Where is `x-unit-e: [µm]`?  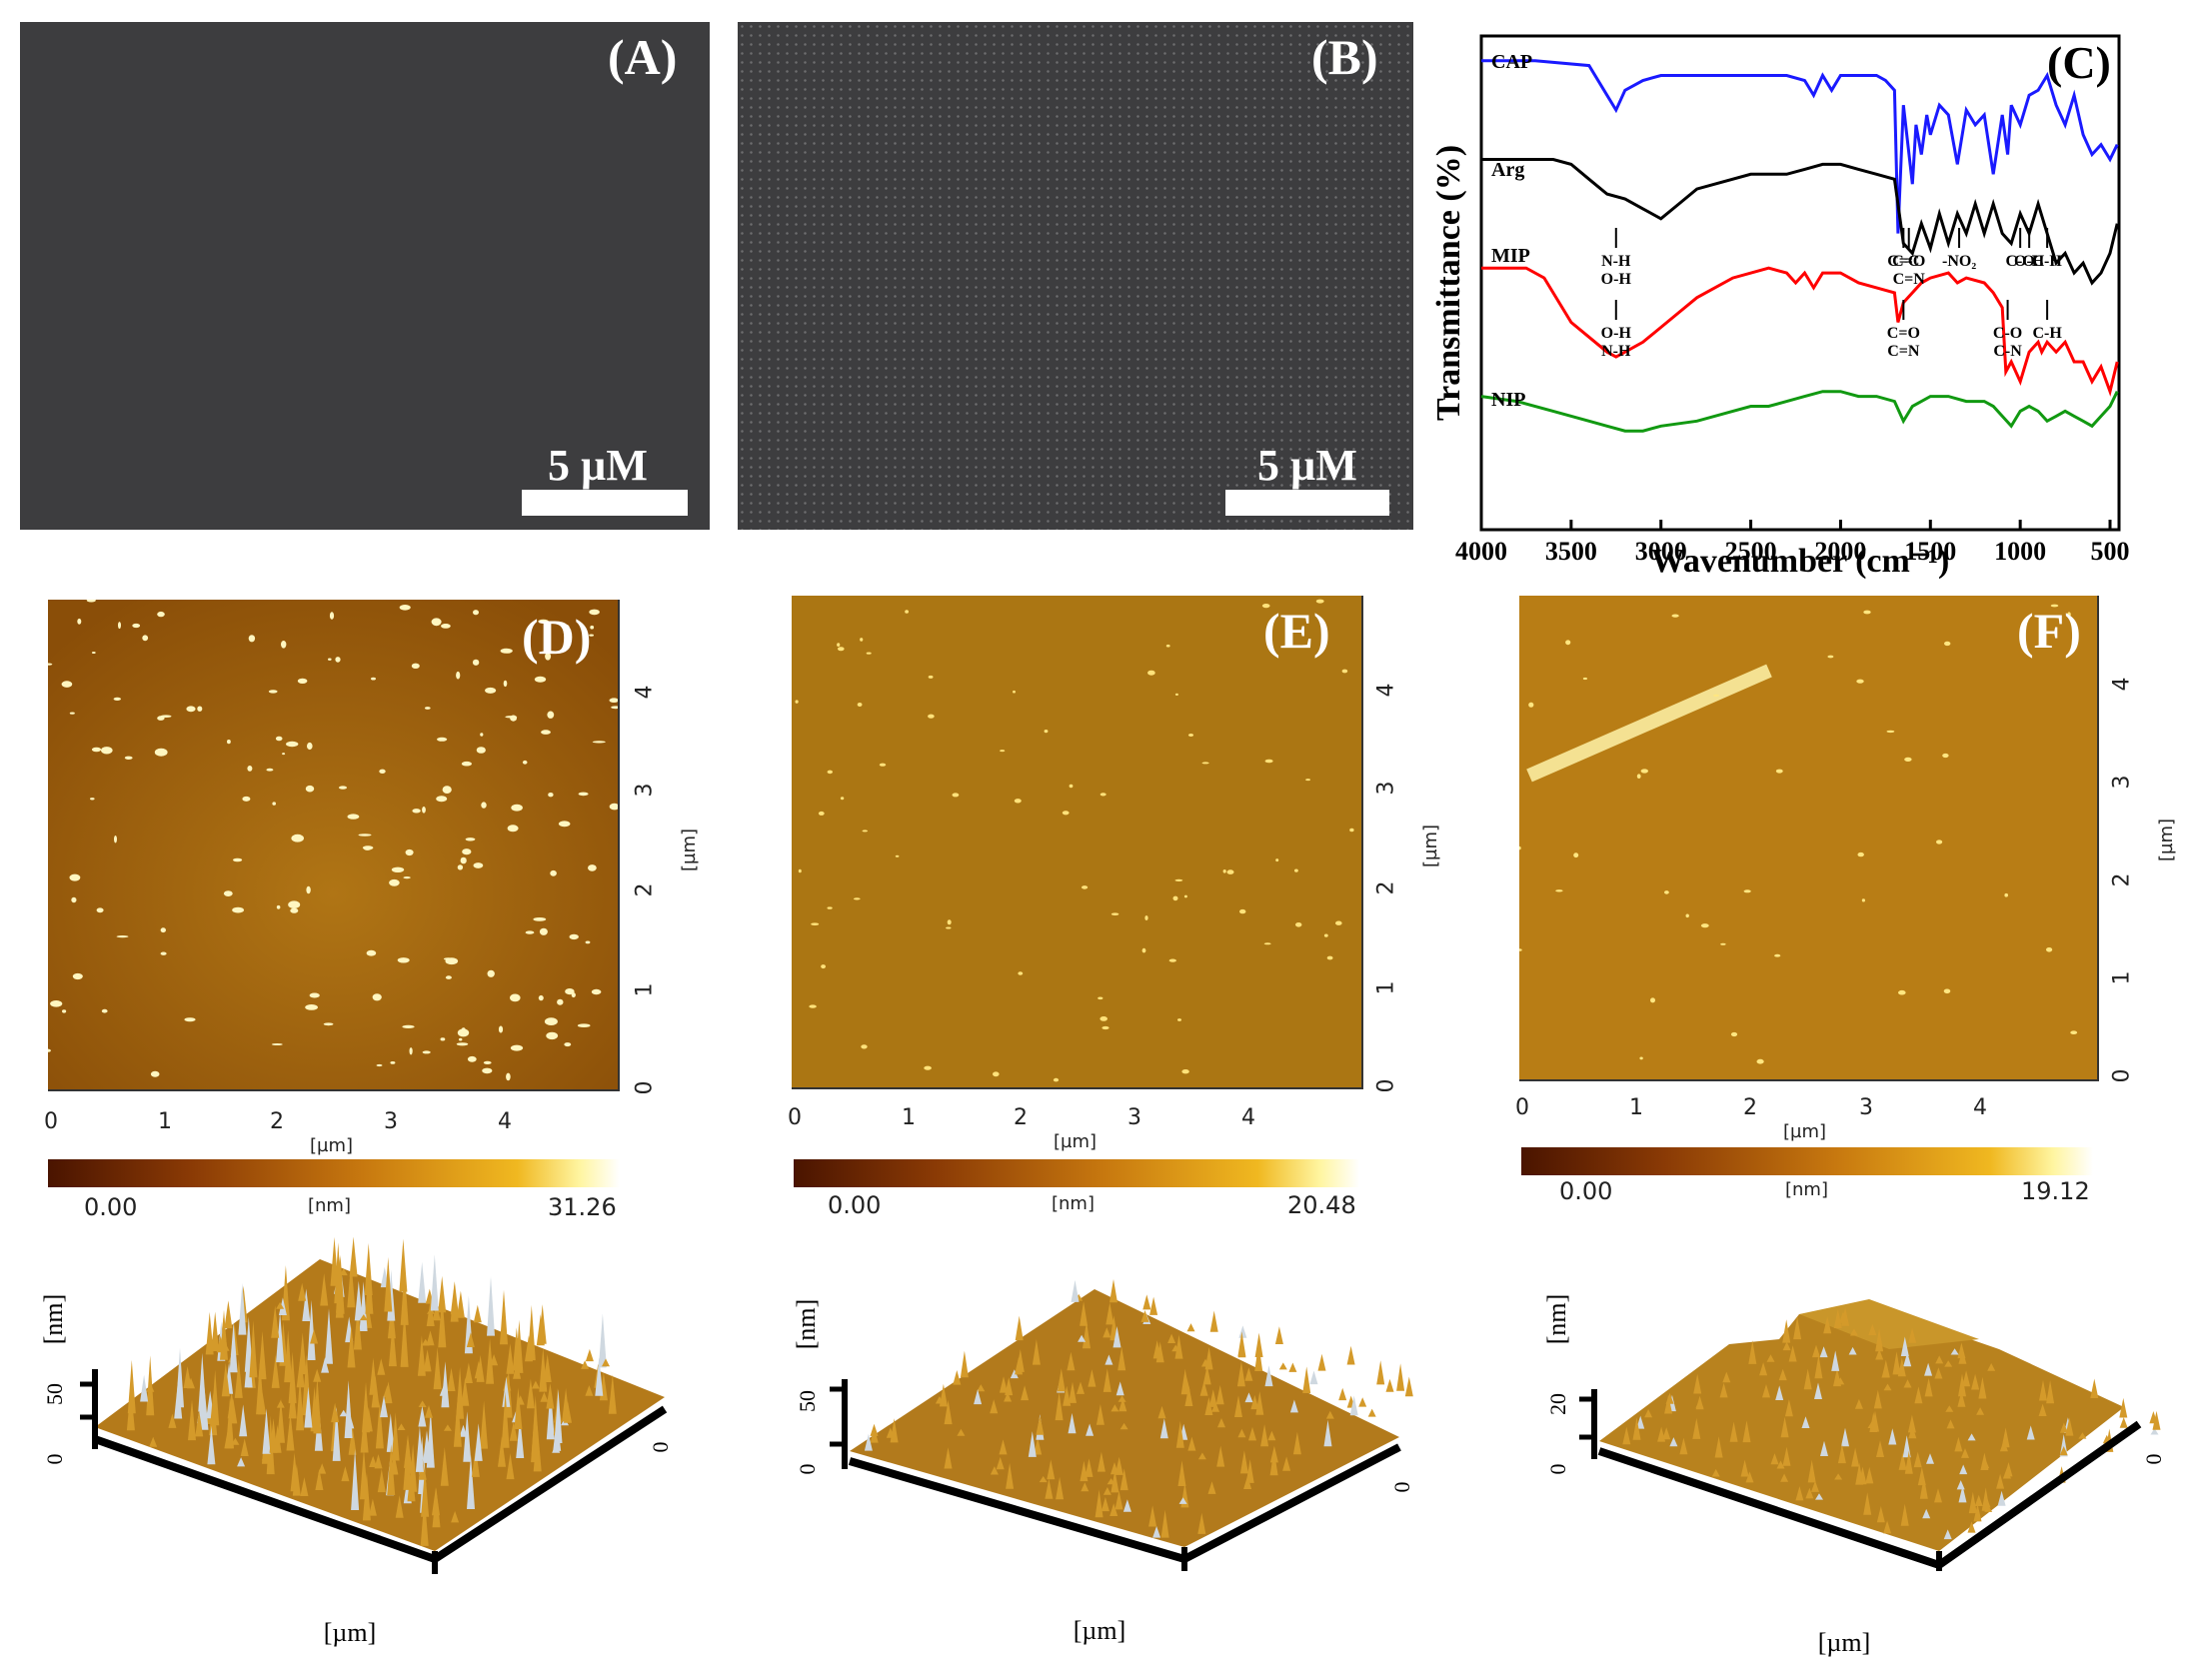 x-unit-e: [µm] is located at coordinates (1075, 1141).